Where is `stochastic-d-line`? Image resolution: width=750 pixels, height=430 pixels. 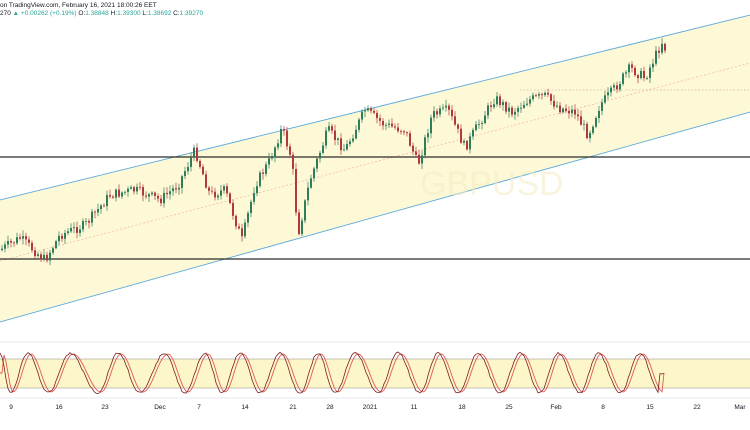
stochastic-d-line is located at coordinates (332, 373).